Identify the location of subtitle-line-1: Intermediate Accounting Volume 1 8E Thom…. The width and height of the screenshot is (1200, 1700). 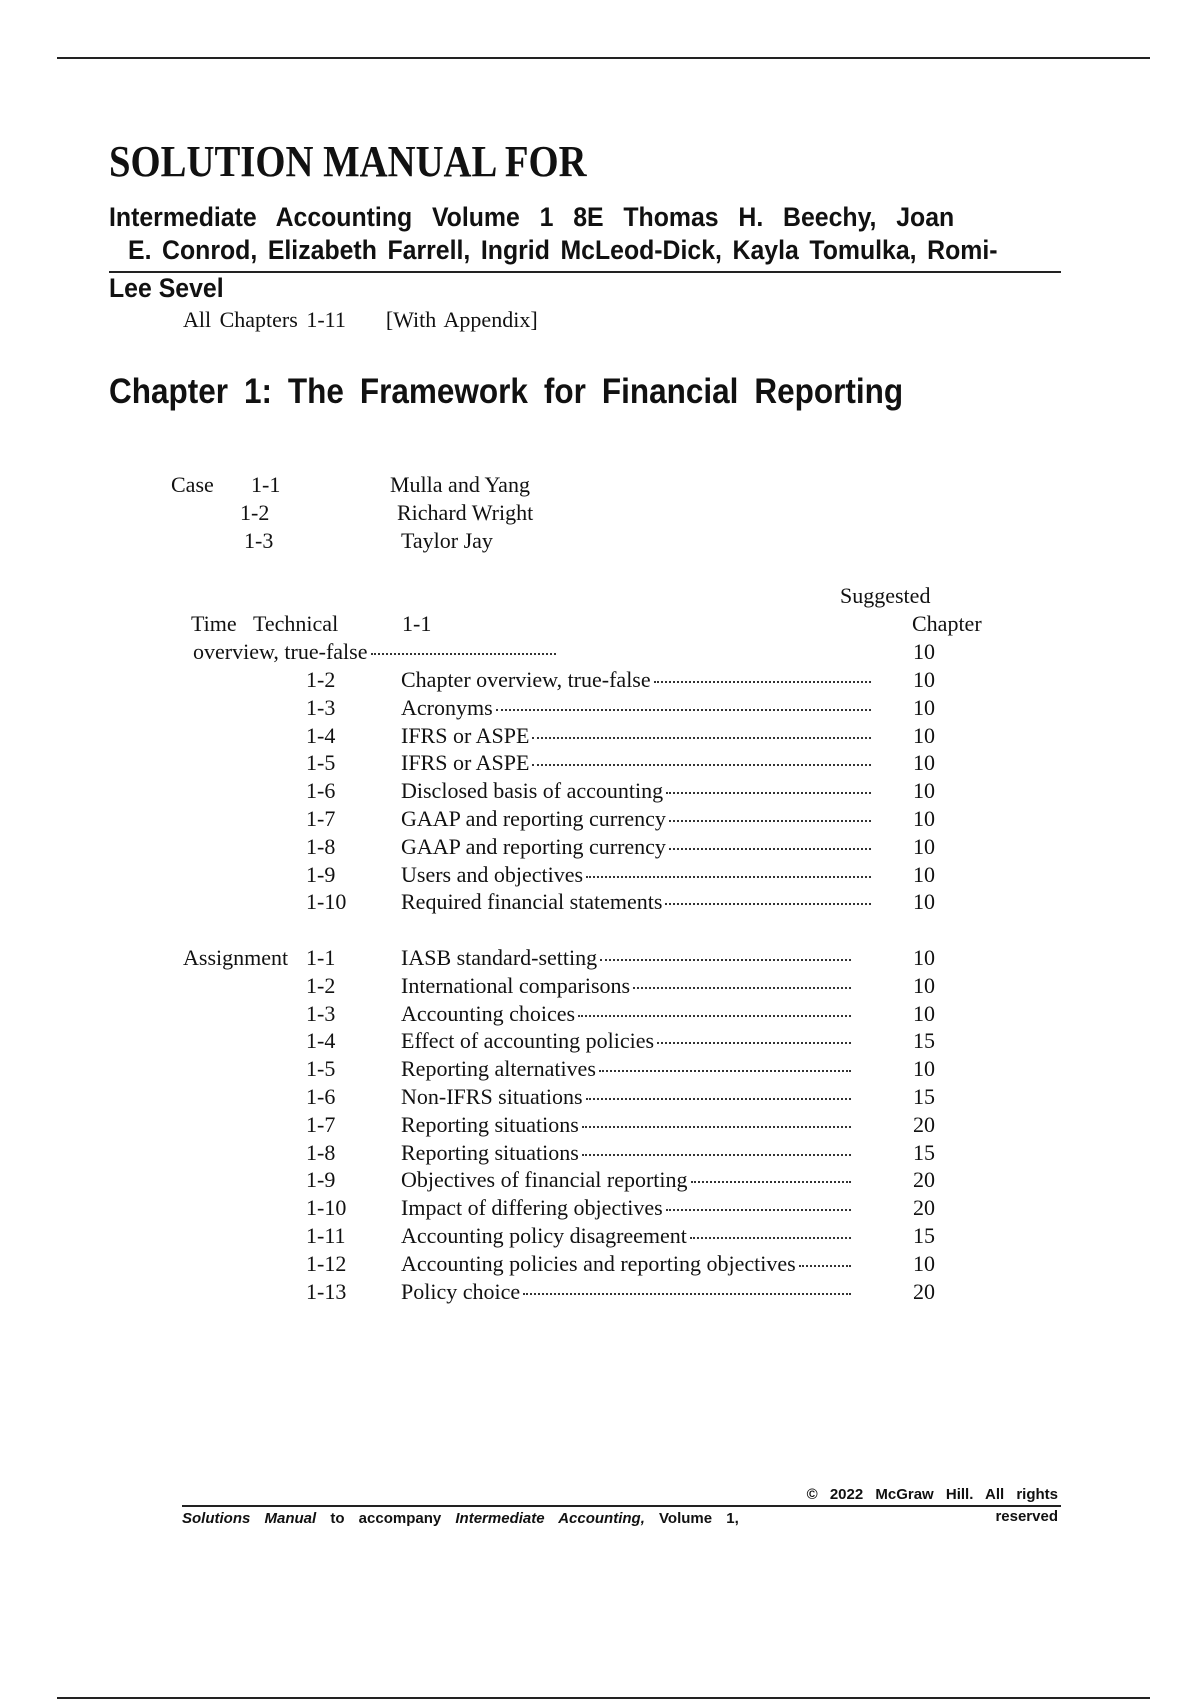
(532, 217).